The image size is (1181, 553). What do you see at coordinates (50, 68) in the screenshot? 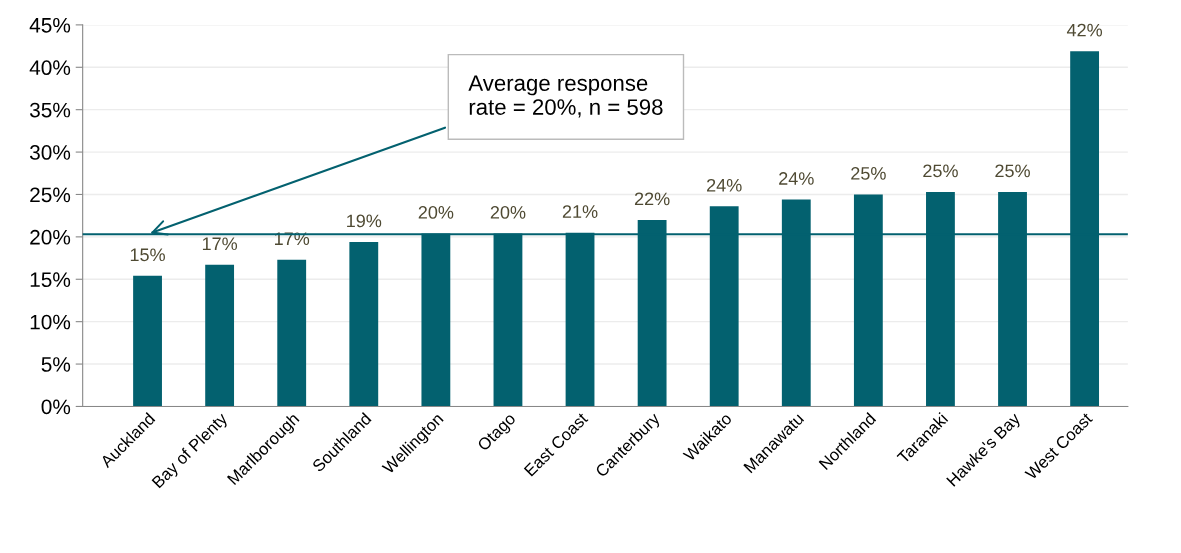
I see `y-tick-label: 40%` at bounding box center [50, 68].